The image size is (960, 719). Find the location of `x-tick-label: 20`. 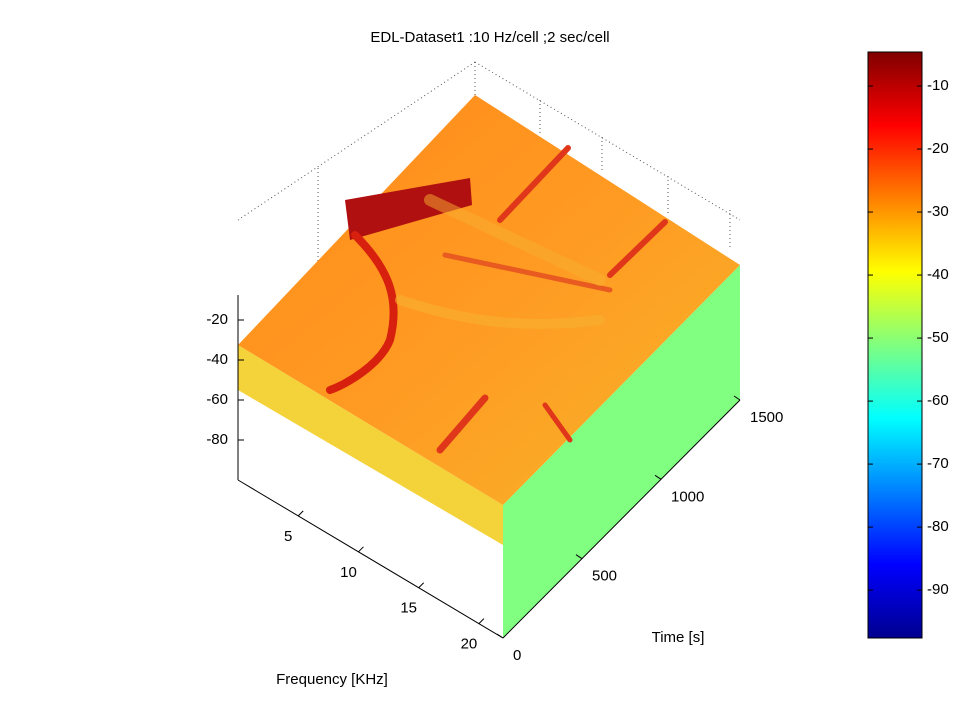

x-tick-label: 20 is located at coordinates (469, 644).